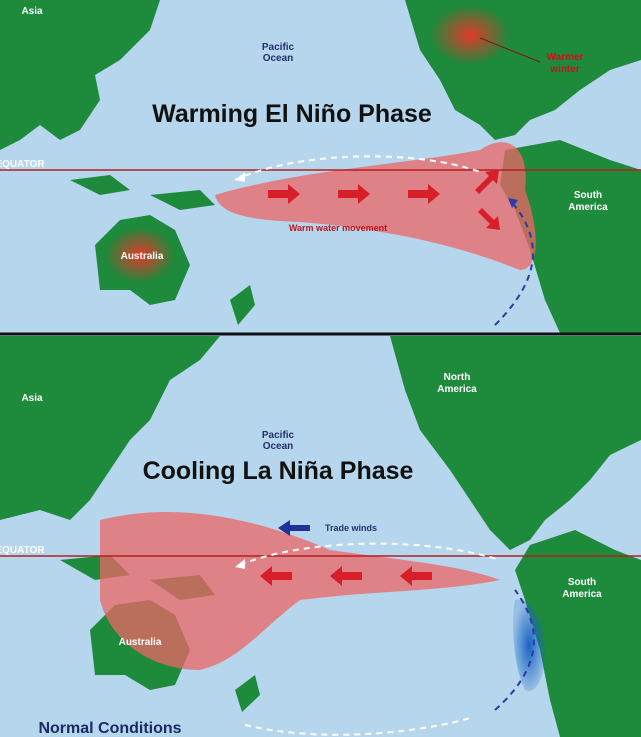  What do you see at coordinates (109, 728) in the screenshot?
I see `caption: Normal Conditions` at bounding box center [109, 728].